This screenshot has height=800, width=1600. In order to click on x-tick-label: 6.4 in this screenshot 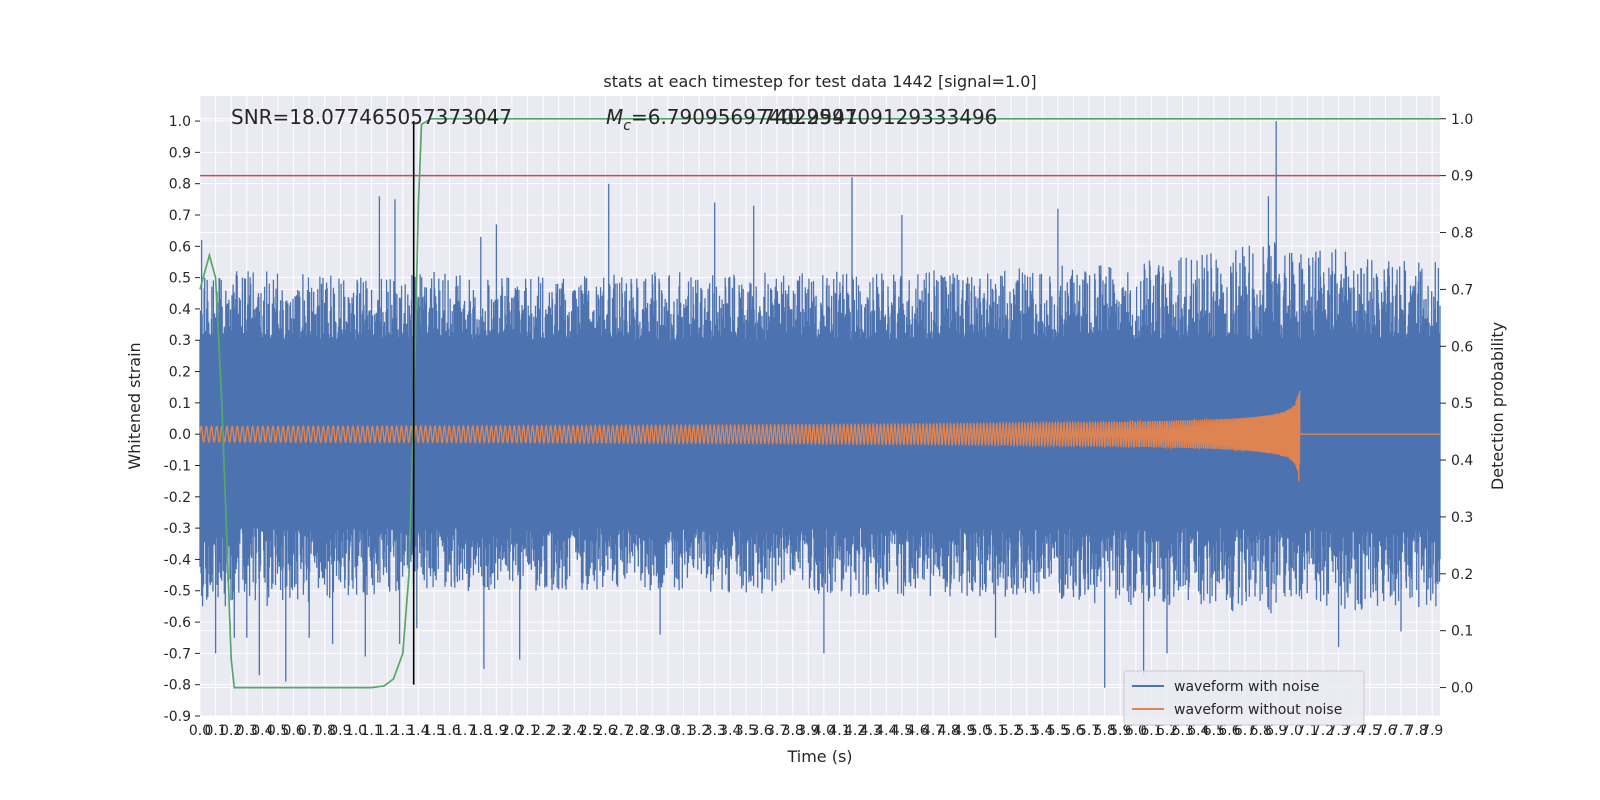, I will do `click(1198, 731)`.